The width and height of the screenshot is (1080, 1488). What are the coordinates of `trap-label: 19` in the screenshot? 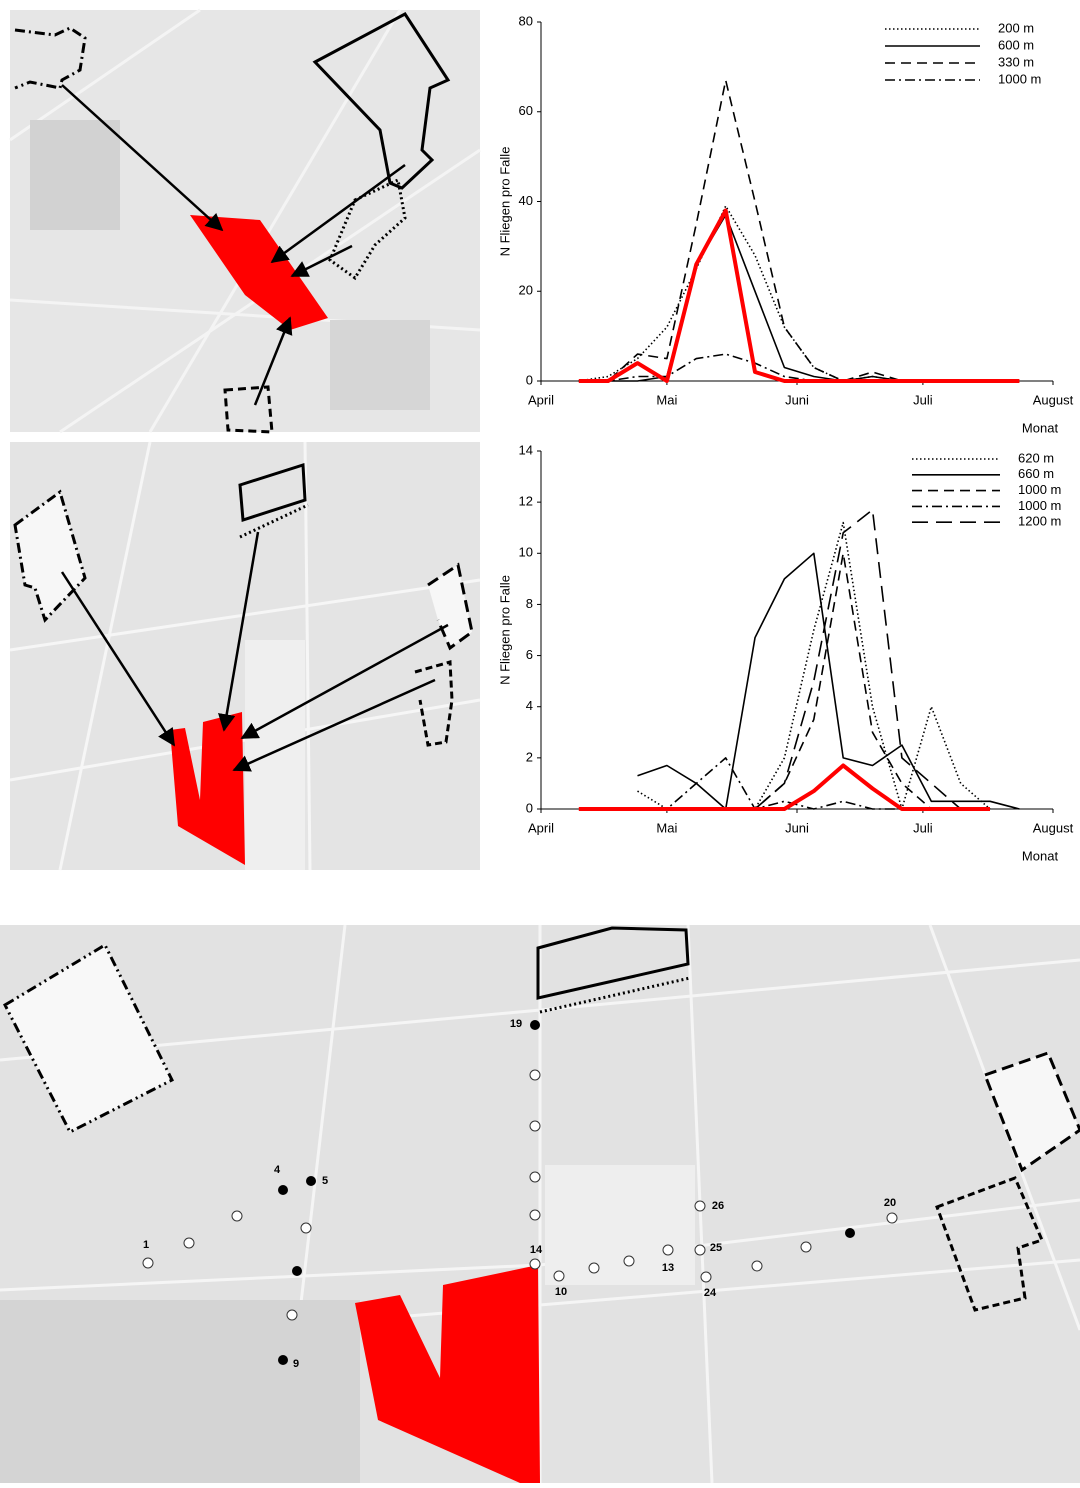 It's located at (516, 1024).